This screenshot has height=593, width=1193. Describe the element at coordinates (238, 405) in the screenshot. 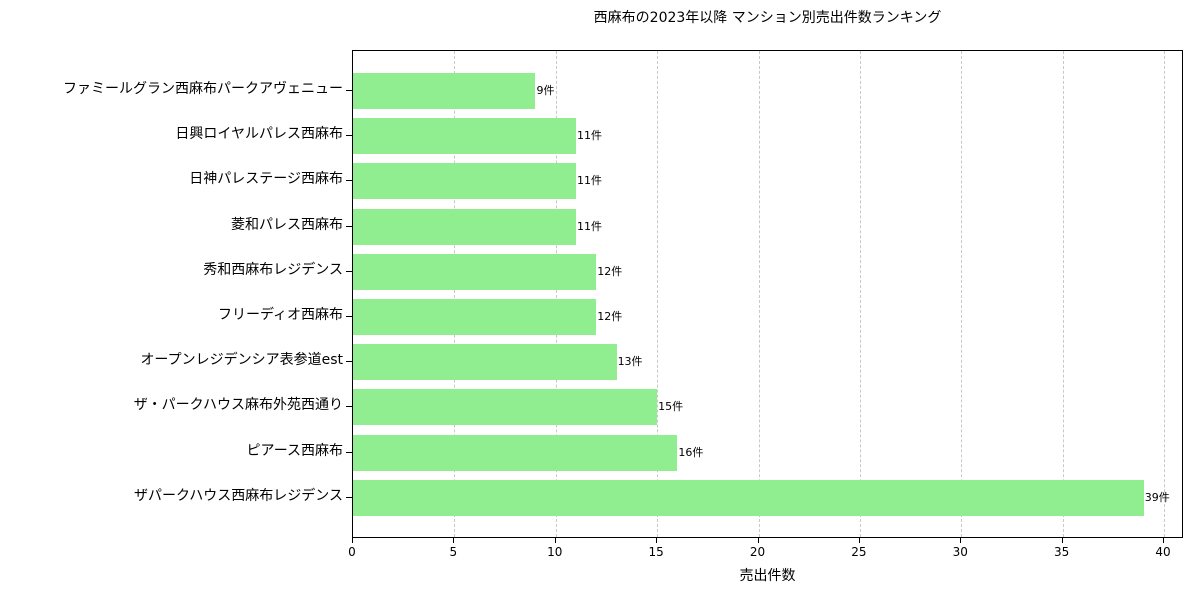

I see `y-tick-label: ザ・パークハウス麻布外苑西通り` at that location.